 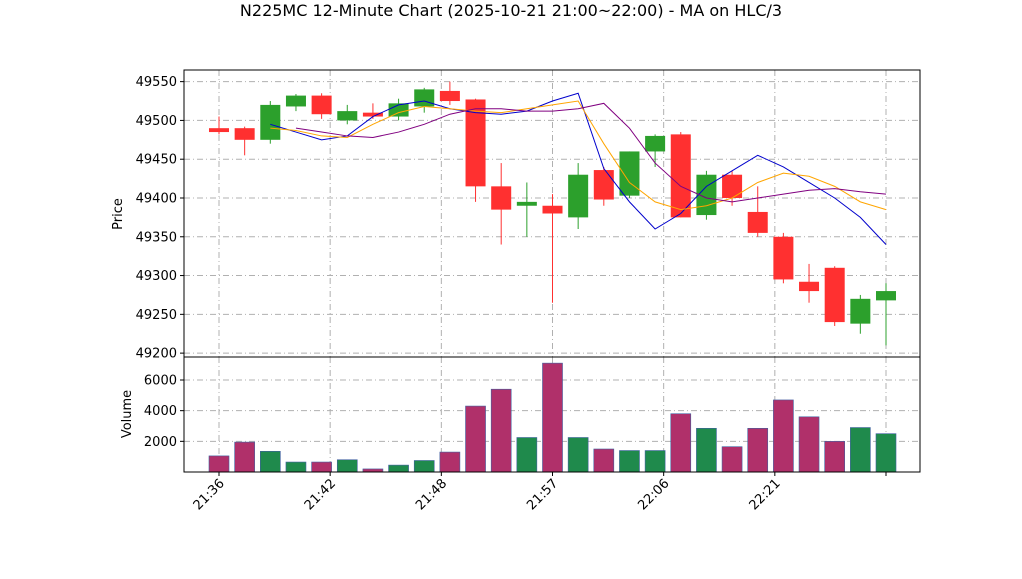 I want to click on price-tick-label: 49250, so click(x=156, y=315).